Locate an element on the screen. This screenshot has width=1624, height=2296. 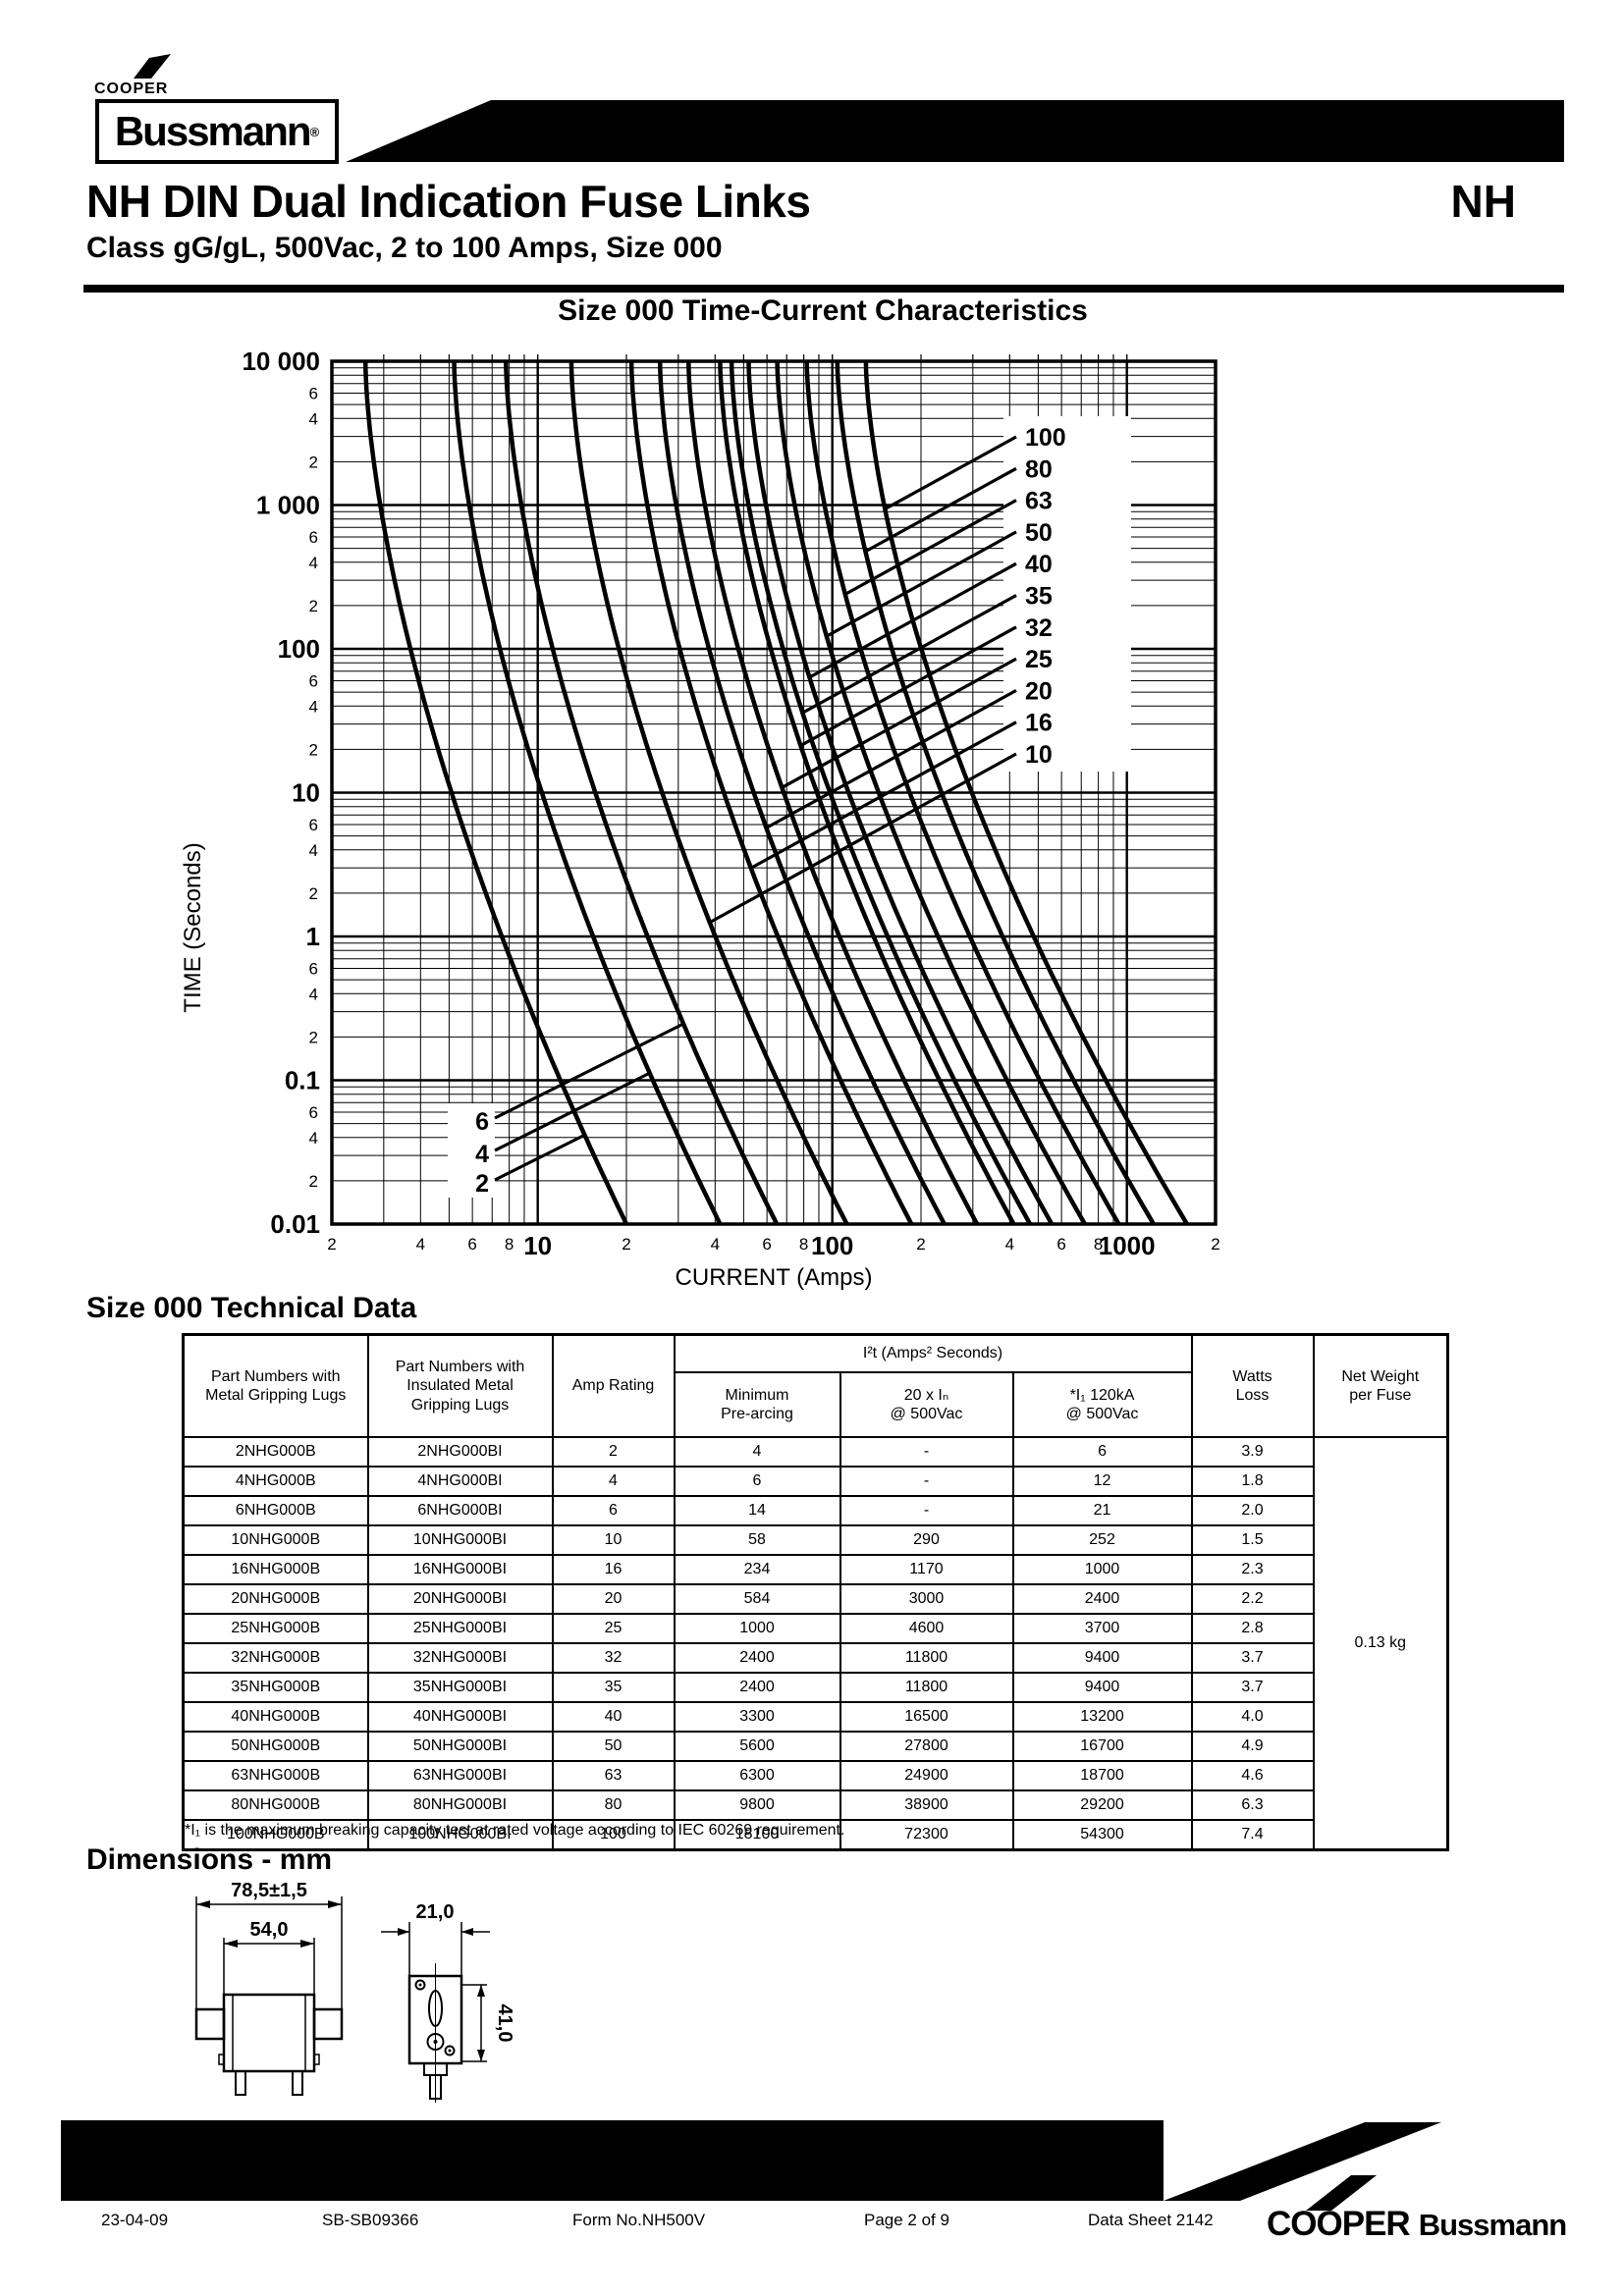
table-cell: 3300 is located at coordinates (757, 1717).